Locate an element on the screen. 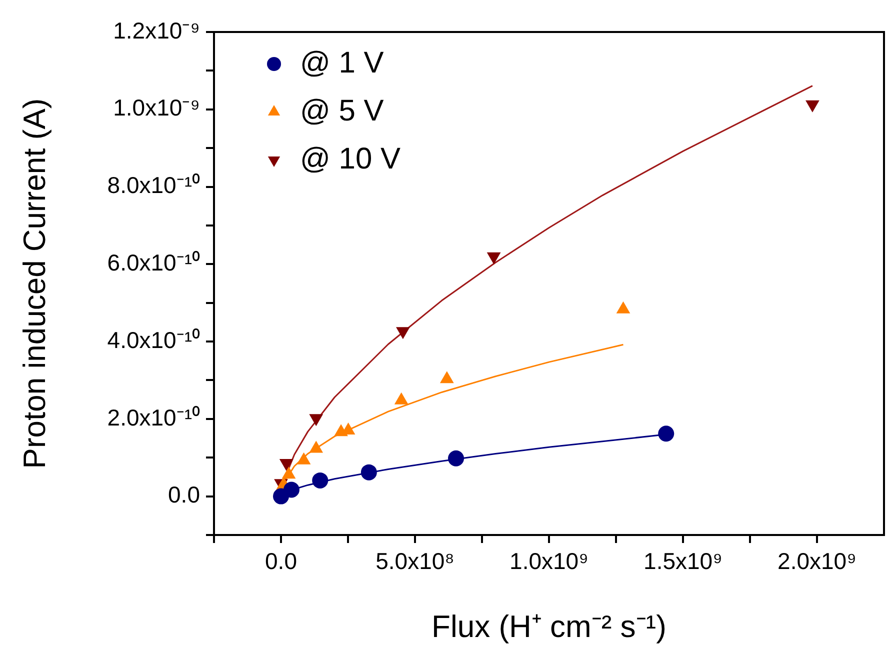 The height and width of the screenshot is (659, 892). legend-label: @ 10 V is located at coordinates (350, 159).